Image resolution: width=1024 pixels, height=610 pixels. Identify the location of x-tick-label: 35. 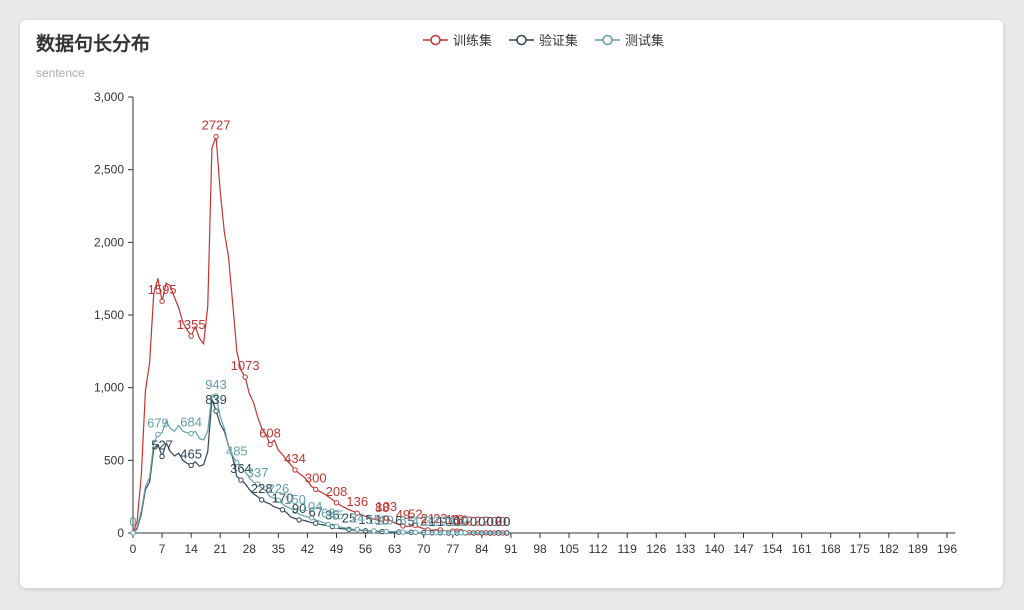
(279, 549).